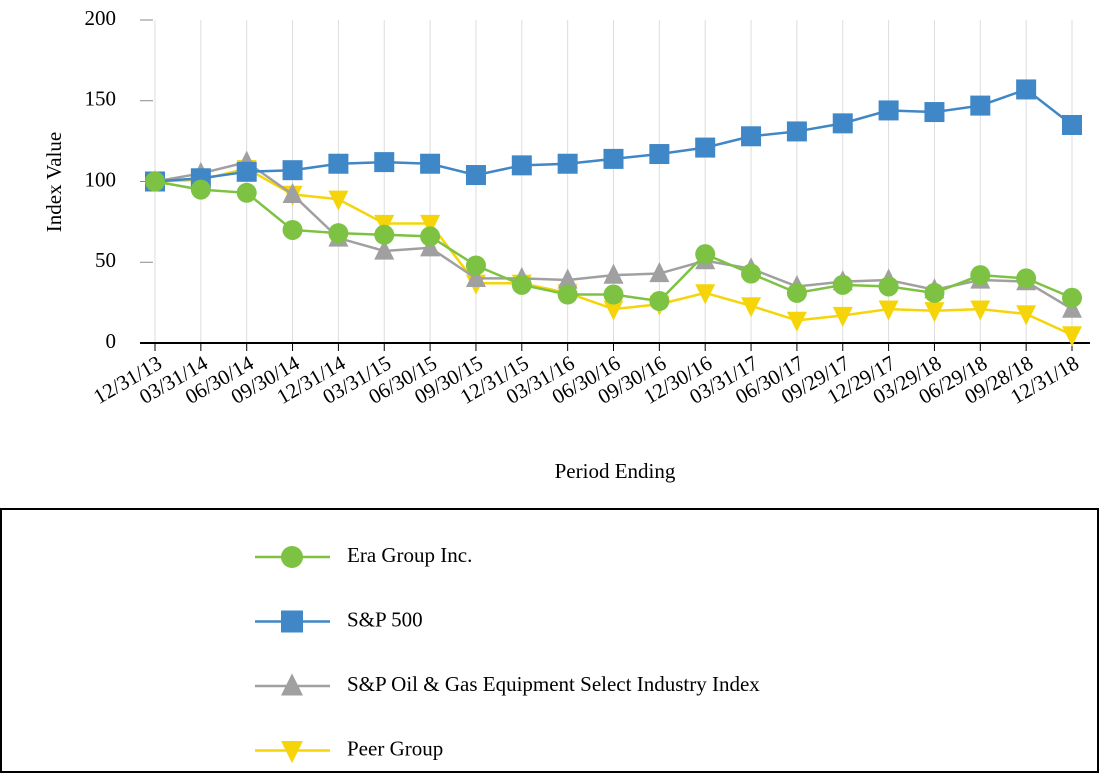 Image resolution: width=1099 pixels, height=773 pixels. I want to click on y-tick-label: 200, so click(101, 18).